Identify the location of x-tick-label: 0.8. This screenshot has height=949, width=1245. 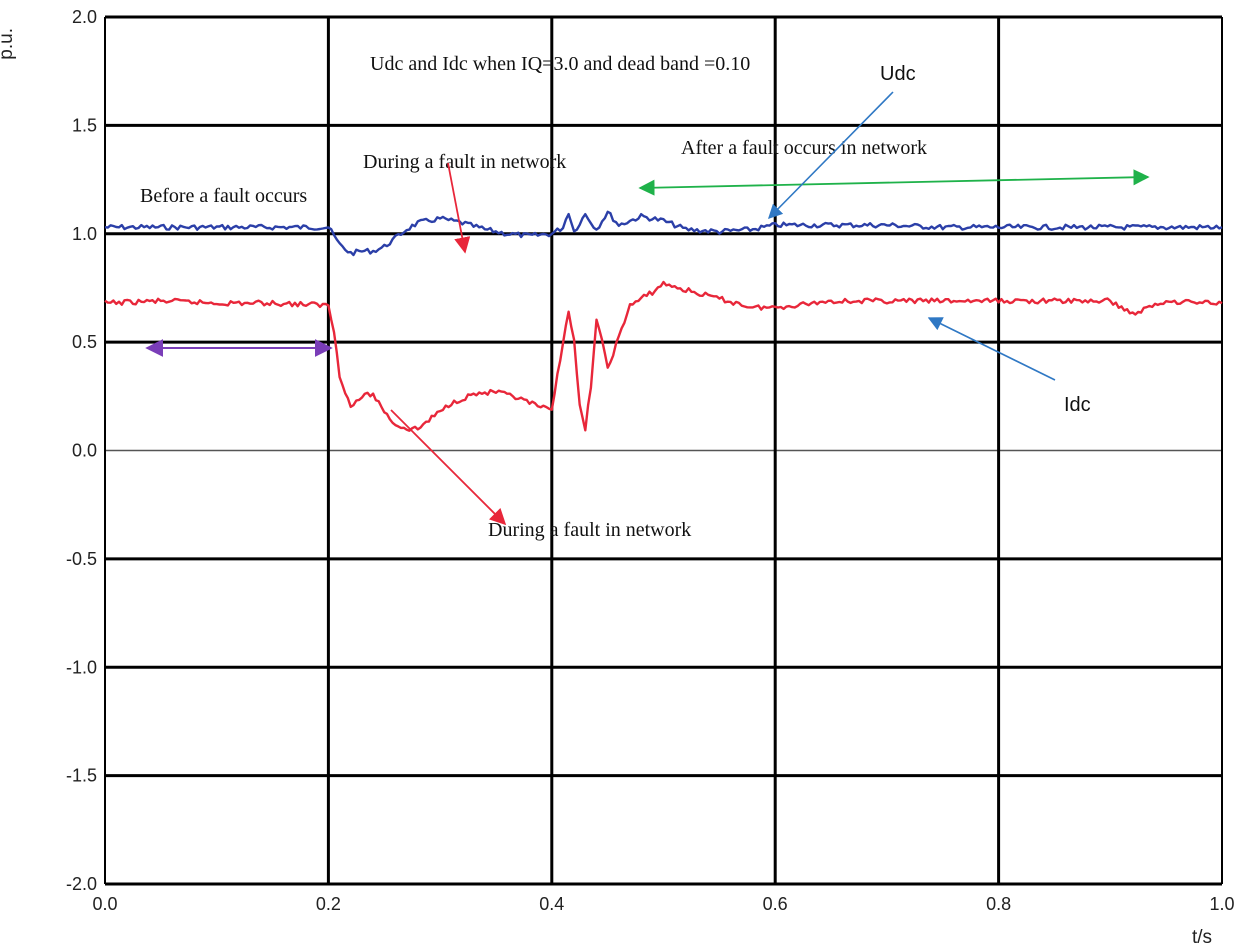
(998, 904).